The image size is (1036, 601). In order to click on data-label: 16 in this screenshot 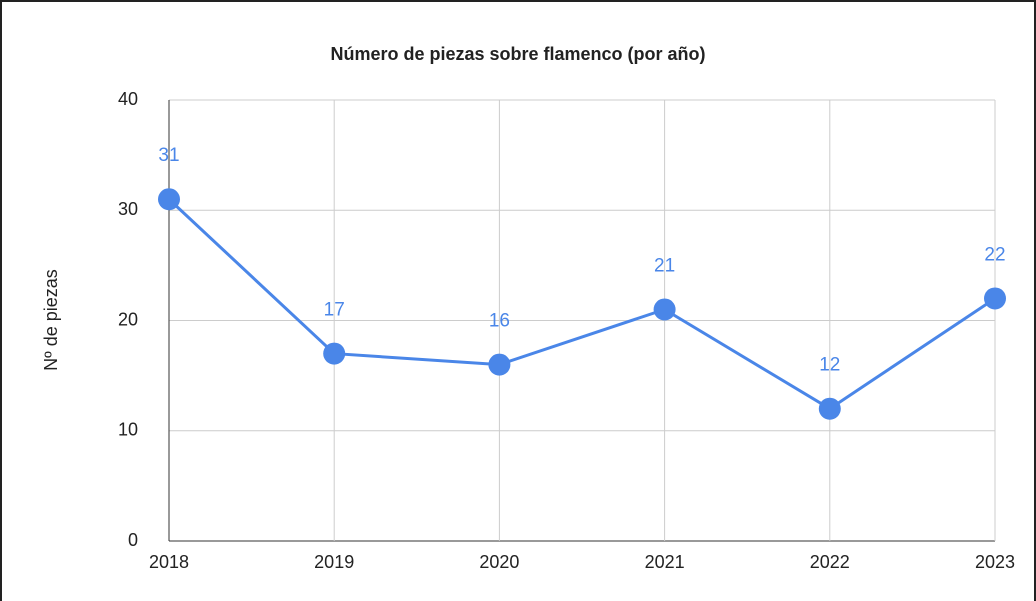, I will do `click(499, 321)`.